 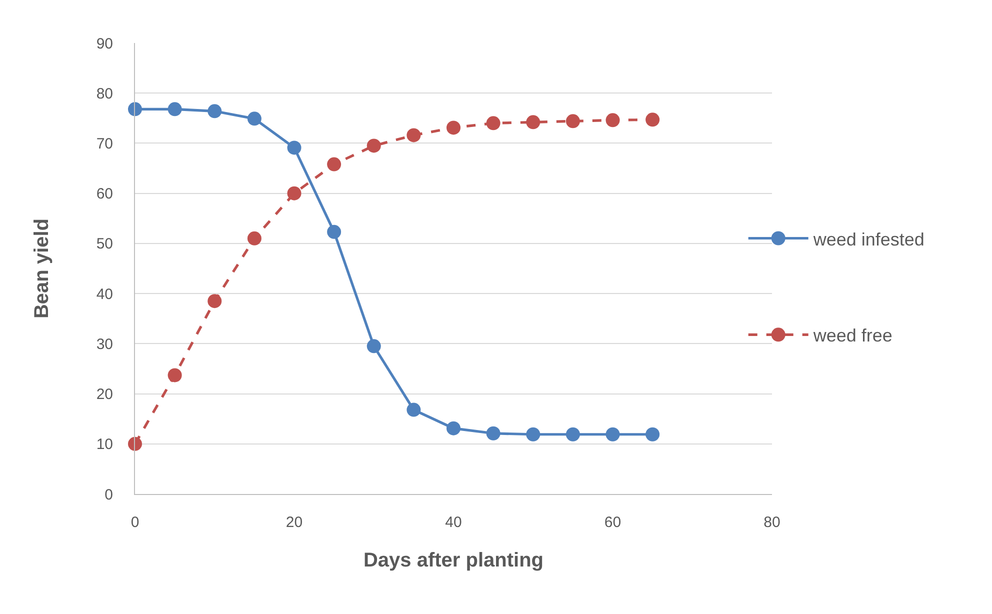 I want to click on y-tick-label: 30, so click(x=104, y=344).